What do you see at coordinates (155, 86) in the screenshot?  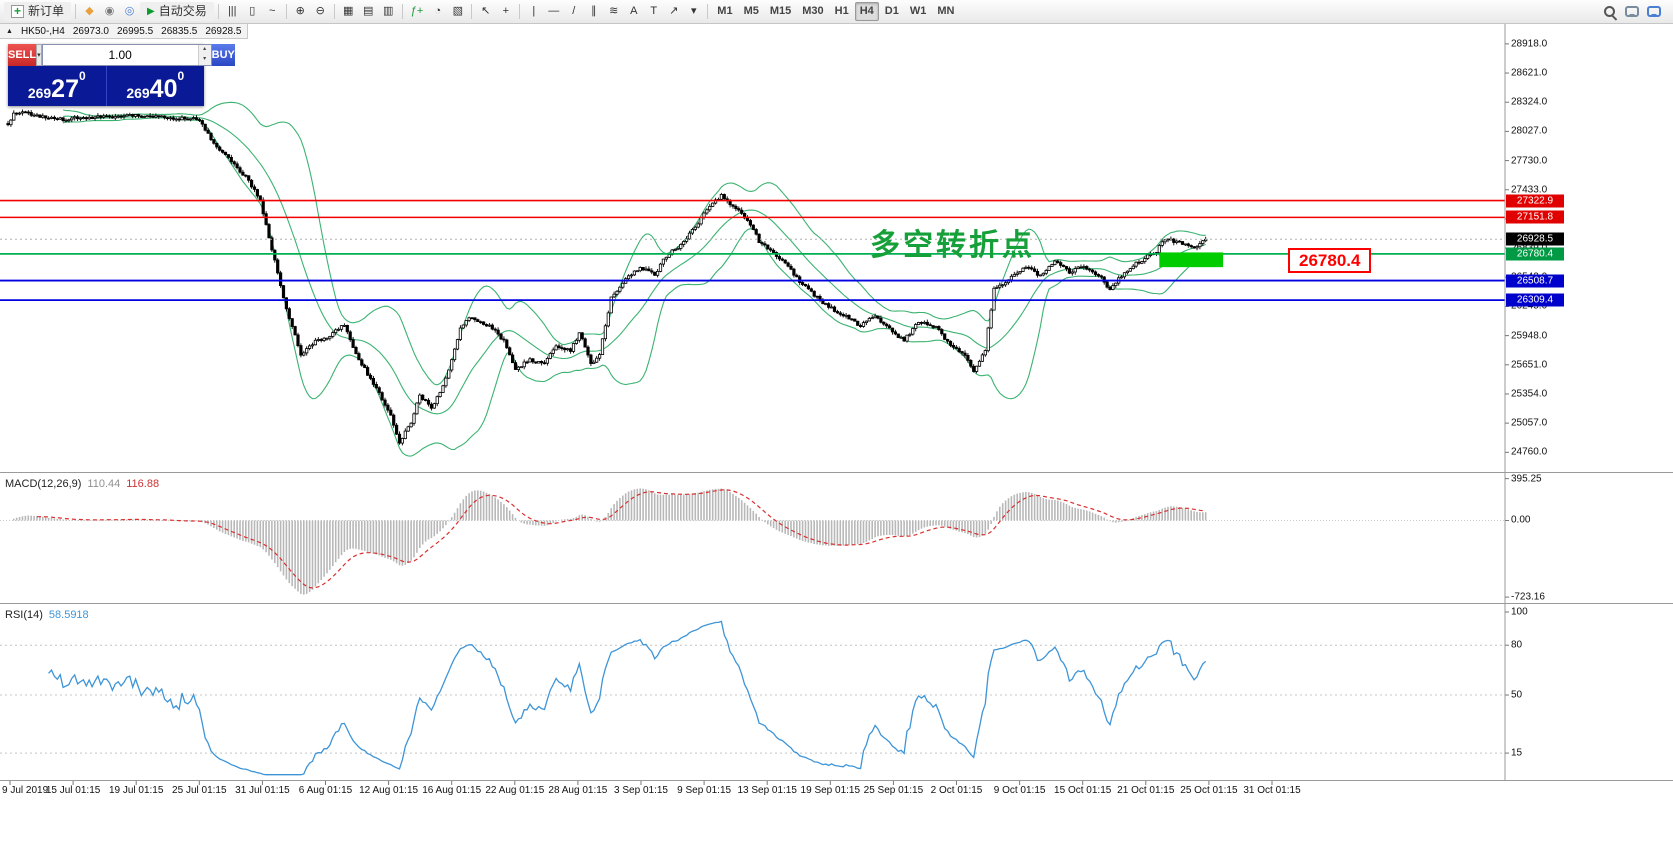 I see `buy-price: 269 40 0` at bounding box center [155, 86].